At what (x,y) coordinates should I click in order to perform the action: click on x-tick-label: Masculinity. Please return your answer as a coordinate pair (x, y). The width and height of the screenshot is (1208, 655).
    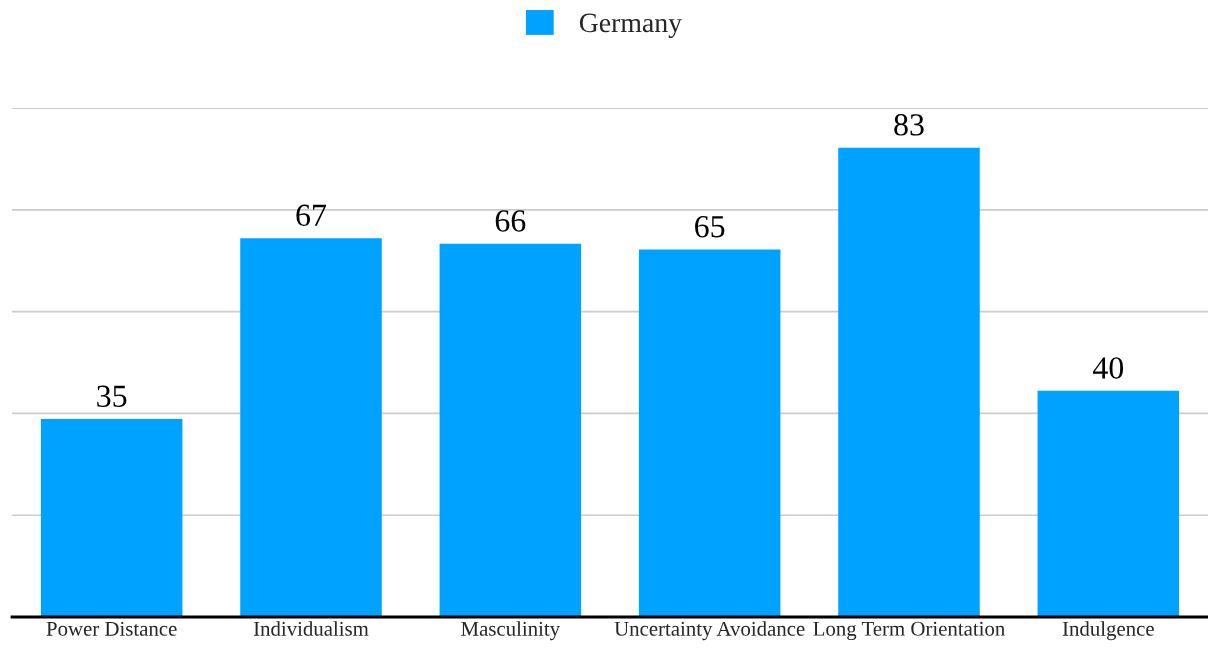
    Looking at the image, I should click on (511, 631).